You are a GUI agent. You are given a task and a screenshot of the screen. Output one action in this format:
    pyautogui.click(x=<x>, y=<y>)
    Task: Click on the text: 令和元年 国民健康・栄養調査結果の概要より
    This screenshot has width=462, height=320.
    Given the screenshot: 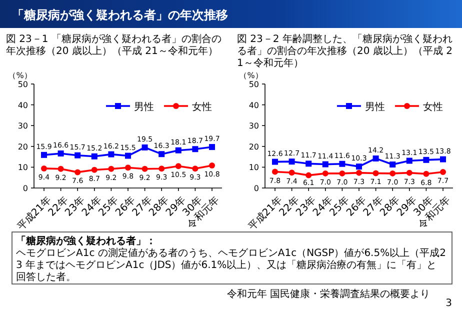 What is the action you would take?
    pyautogui.click(x=328, y=294)
    